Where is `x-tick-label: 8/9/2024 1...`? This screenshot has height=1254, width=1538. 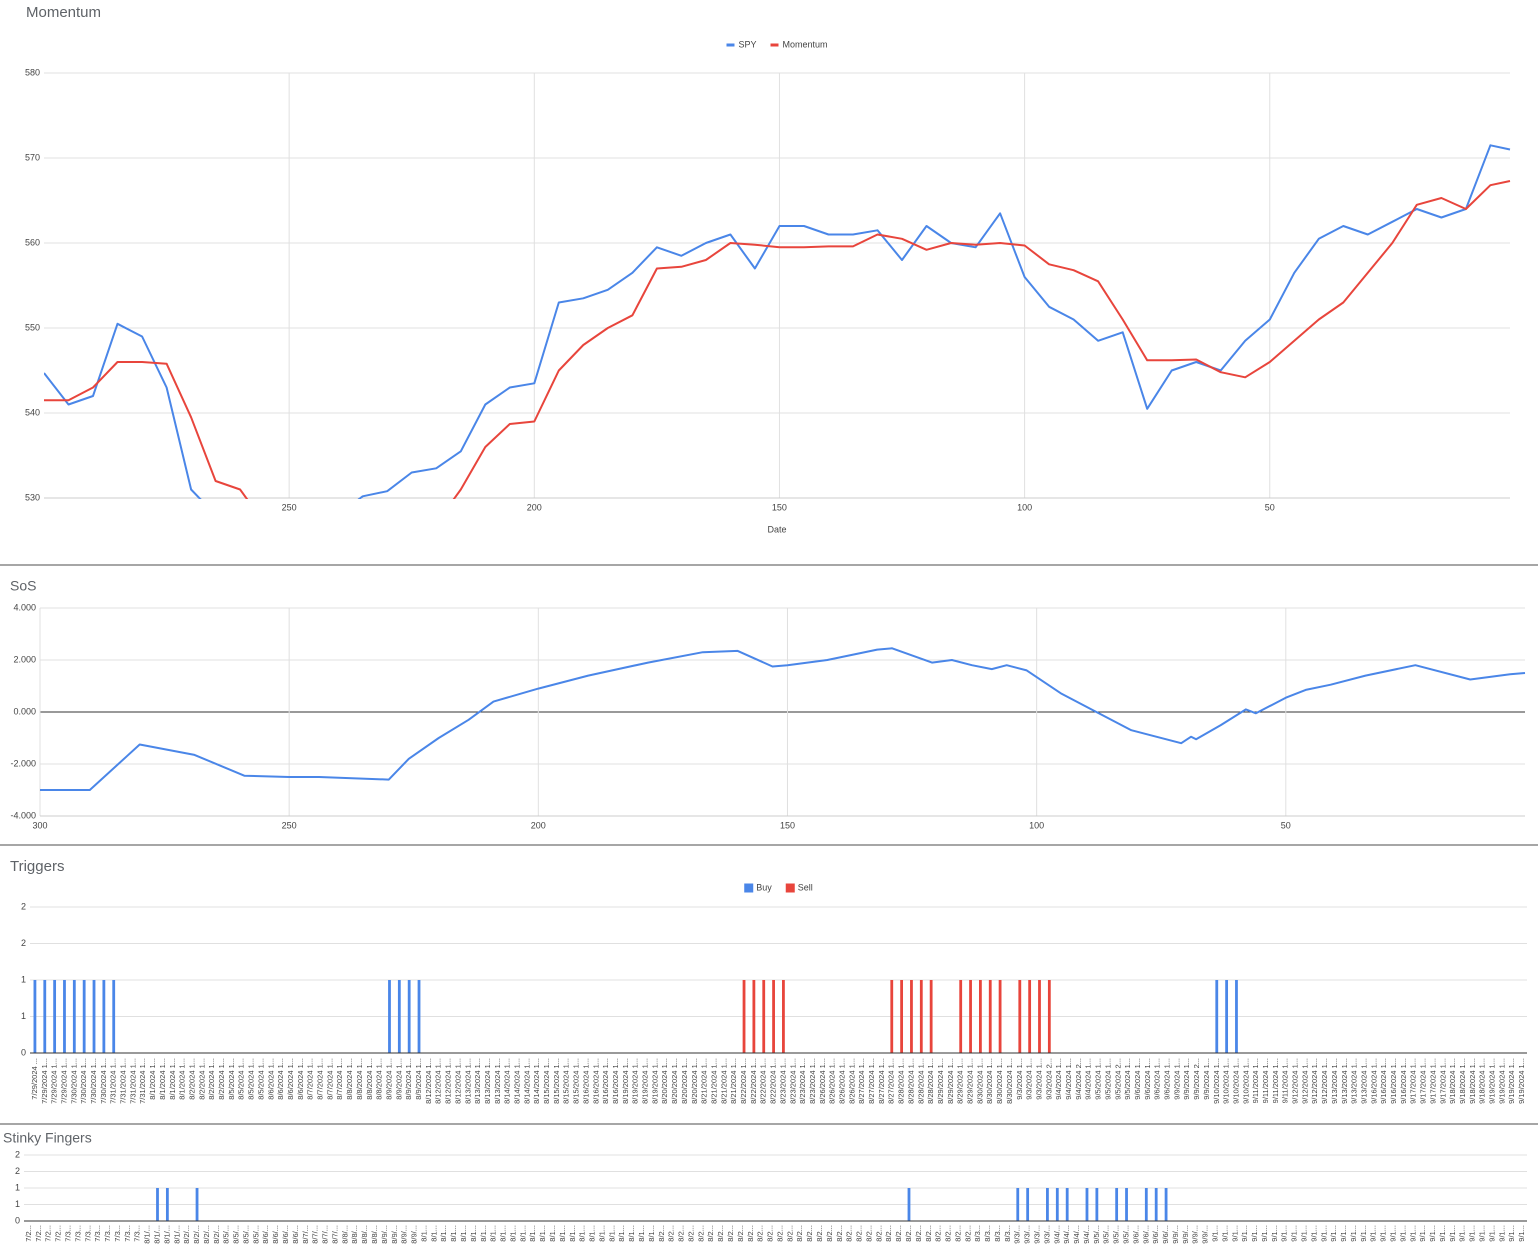
x-tick-label: 8/9/2024 1... is located at coordinates (408, 1079).